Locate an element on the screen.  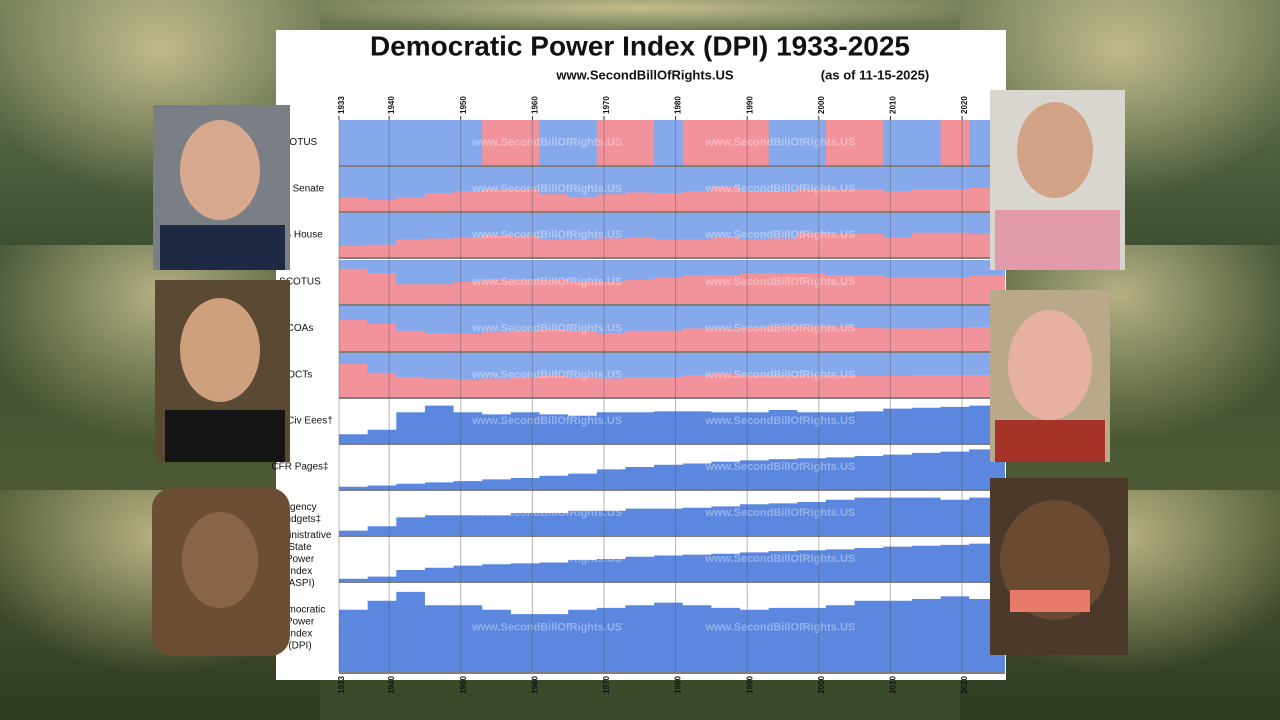
row-label: US House is located at coordinates (300, 235).